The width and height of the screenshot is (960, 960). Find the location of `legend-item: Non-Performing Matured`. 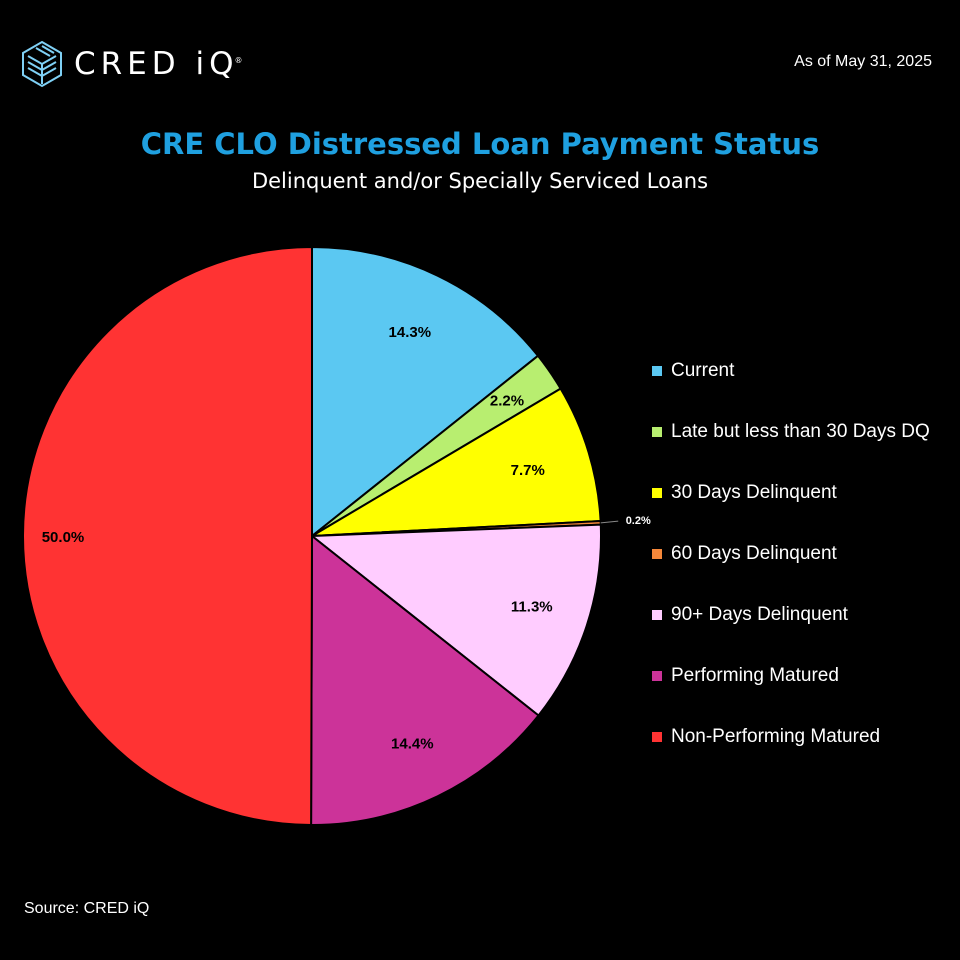

legend-item: Non-Performing Matured is located at coordinates (791, 736).